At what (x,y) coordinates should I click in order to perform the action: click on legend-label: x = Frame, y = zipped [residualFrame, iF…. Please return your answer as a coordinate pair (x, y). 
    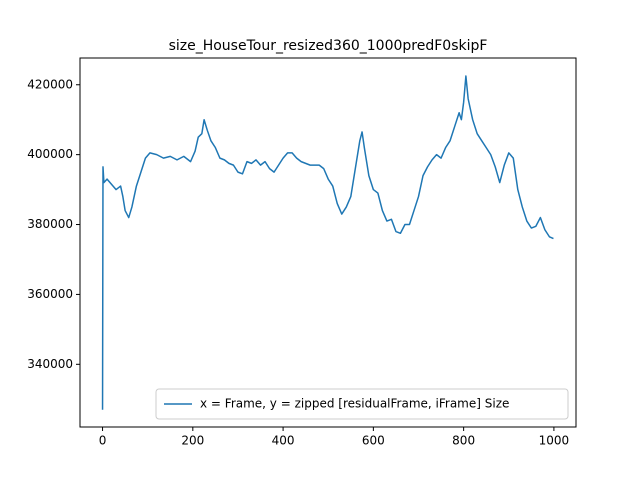
    Looking at the image, I should click on (354, 404).